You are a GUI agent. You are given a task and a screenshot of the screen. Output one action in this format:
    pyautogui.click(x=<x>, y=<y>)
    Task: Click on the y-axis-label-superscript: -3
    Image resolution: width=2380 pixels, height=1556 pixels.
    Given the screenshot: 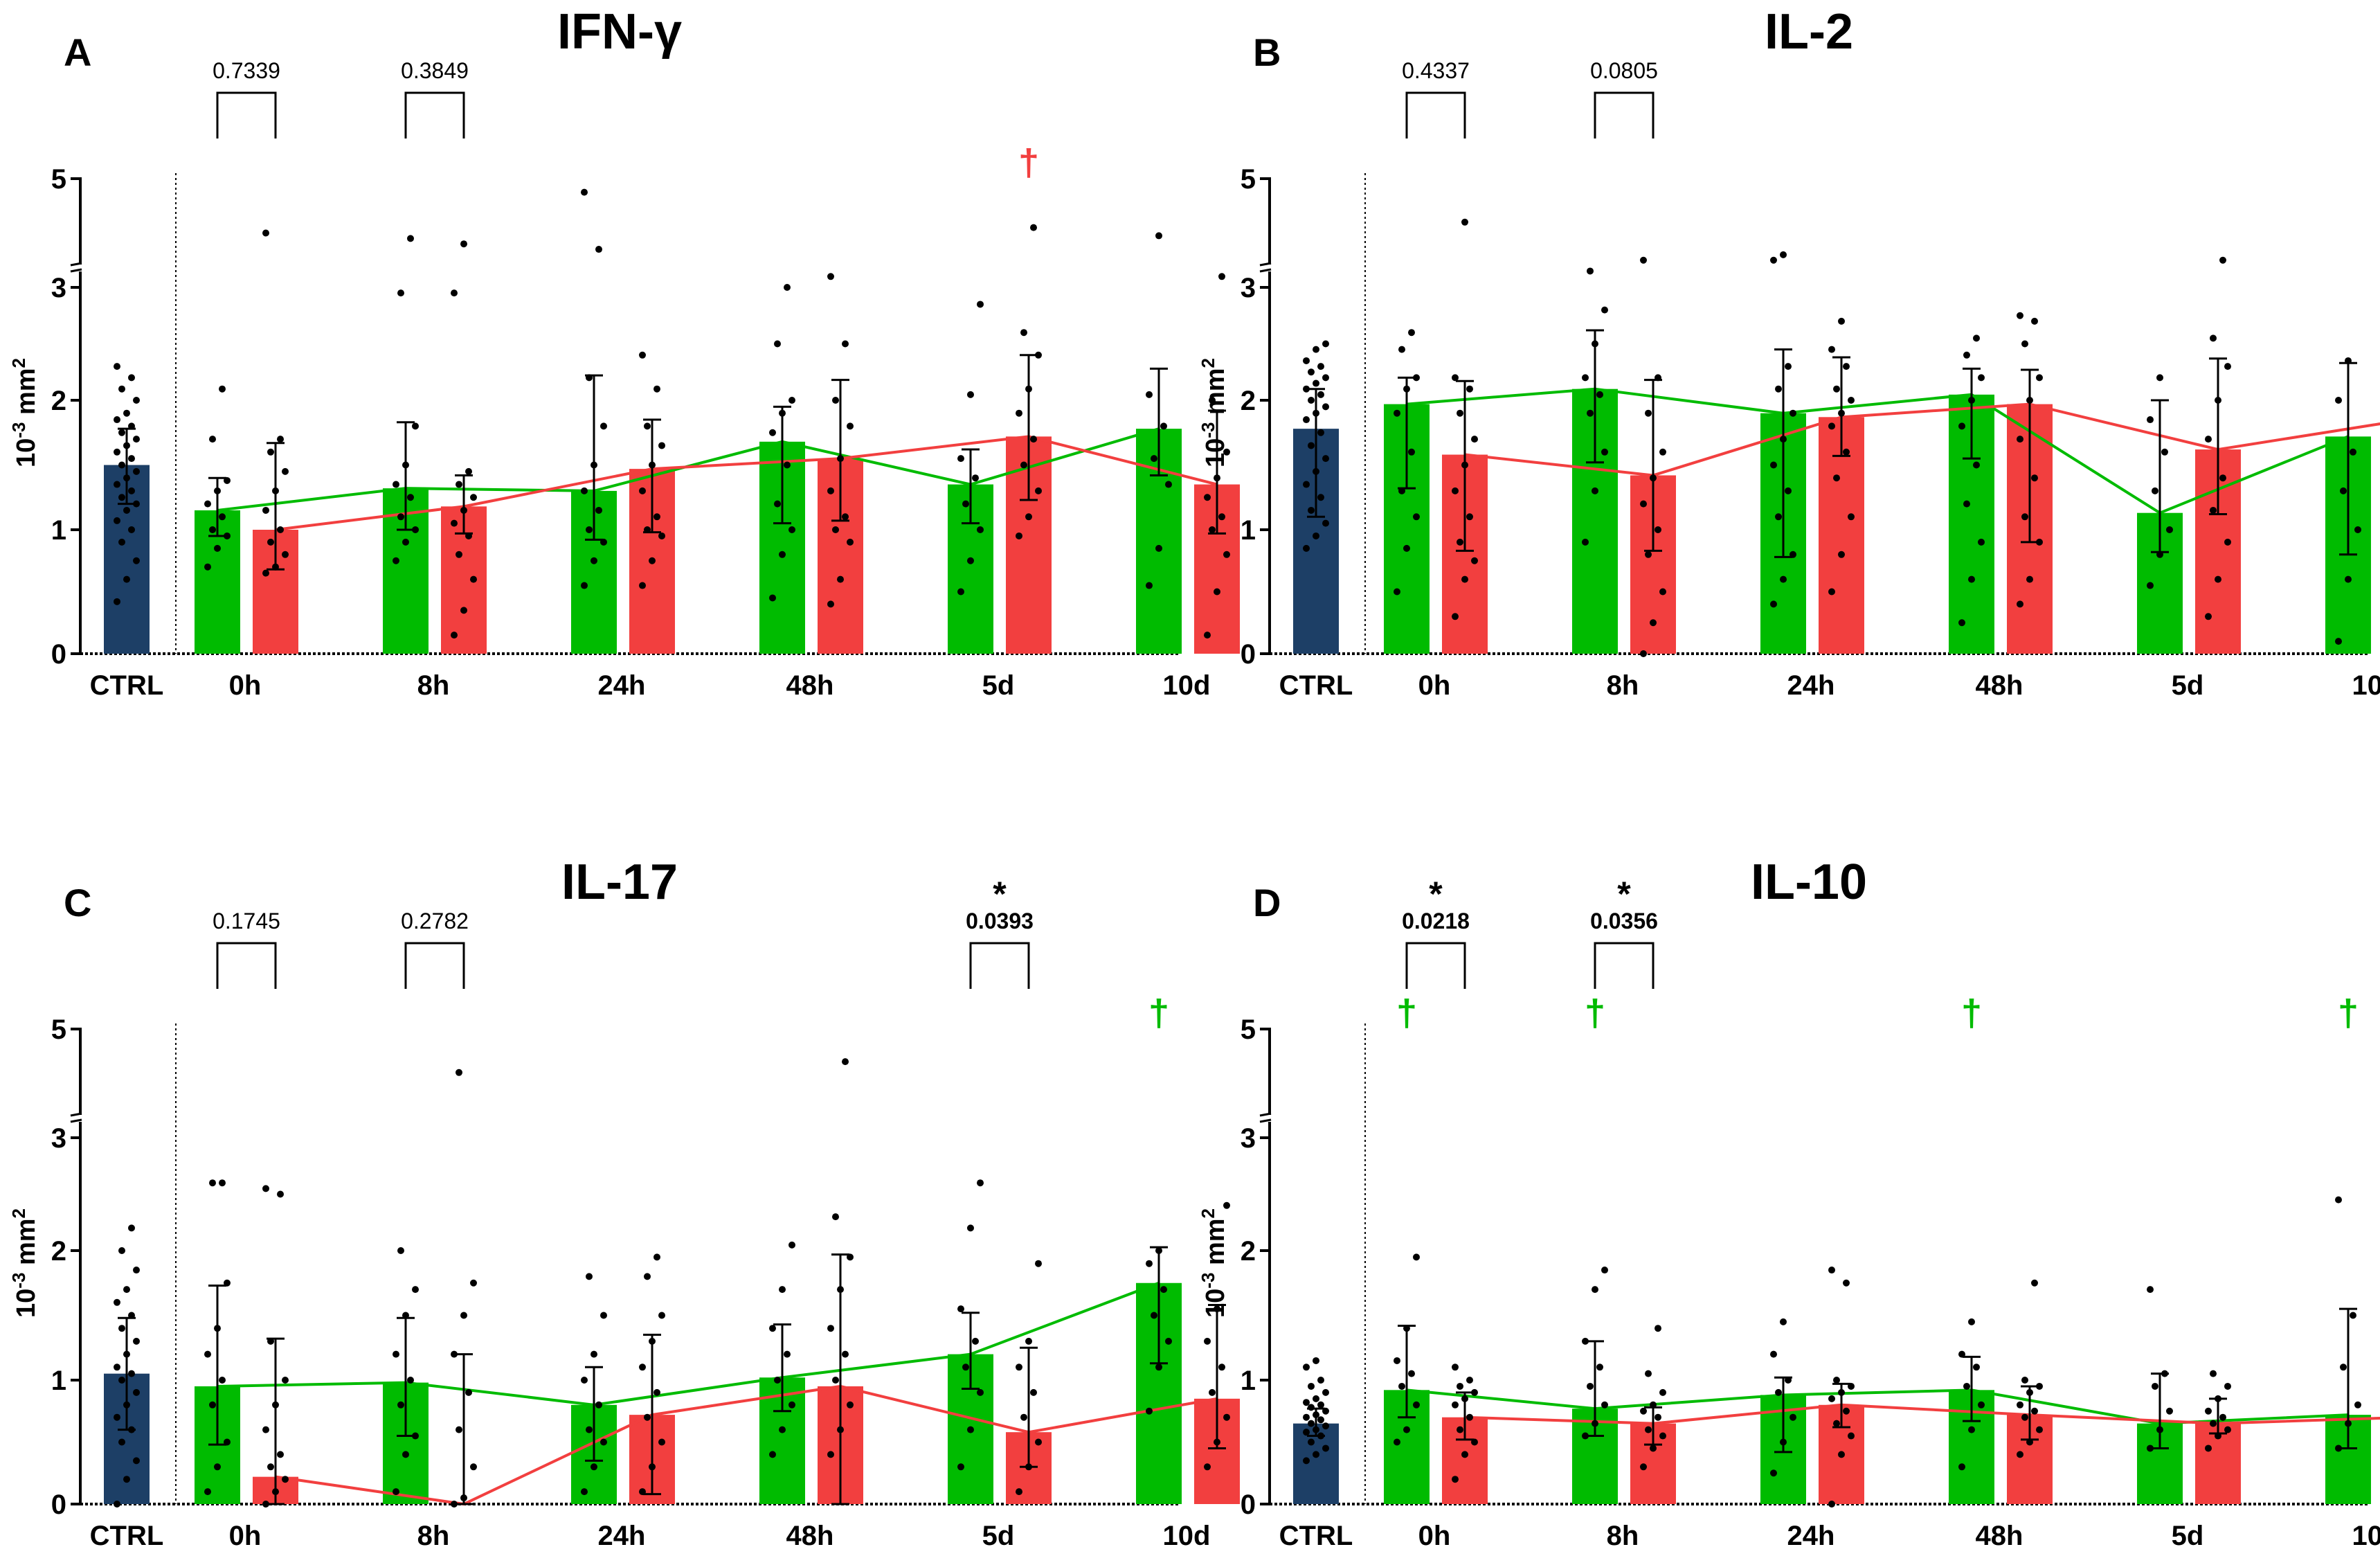 What is the action you would take?
    pyautogui.click(x=1208, y=1281)
    